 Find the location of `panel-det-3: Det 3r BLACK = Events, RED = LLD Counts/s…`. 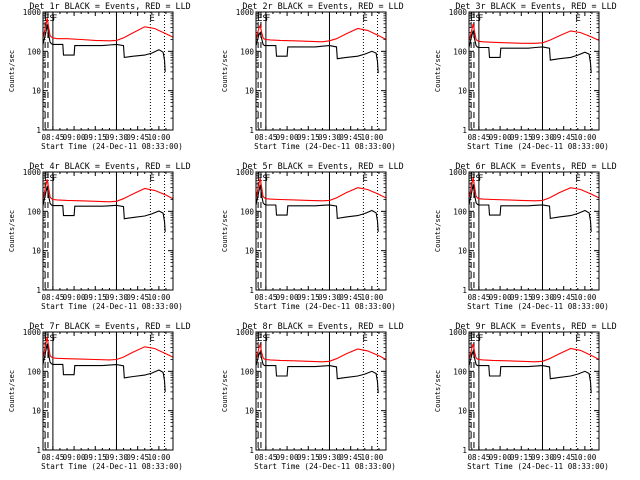

panel-det-3: Det 3r BLACK = Events, RED = LLD Counts/s… is located at coordinates (525, 76).